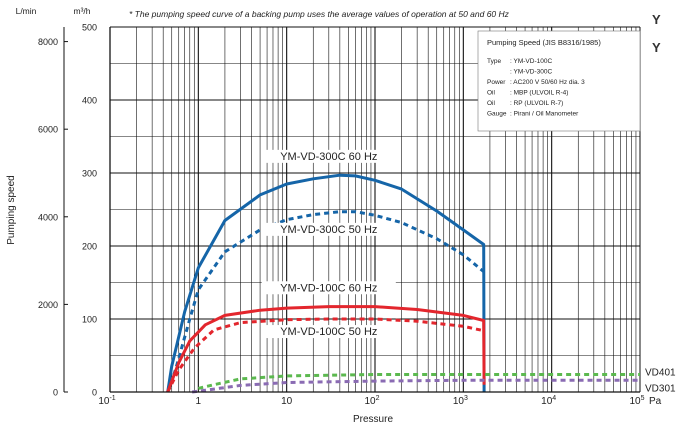  Describe the element at coordinates (287, 401) in the screenshot. I see `x-tick-label: 10` at that location.